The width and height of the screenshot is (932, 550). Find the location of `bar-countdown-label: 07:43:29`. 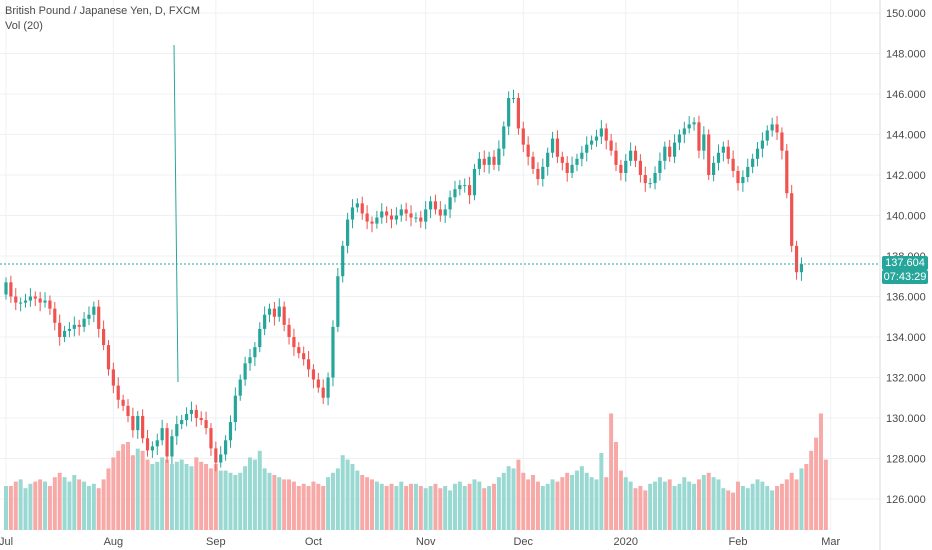

bar-countdown-label: 07:43:29 is located at coordinates (905, 277).